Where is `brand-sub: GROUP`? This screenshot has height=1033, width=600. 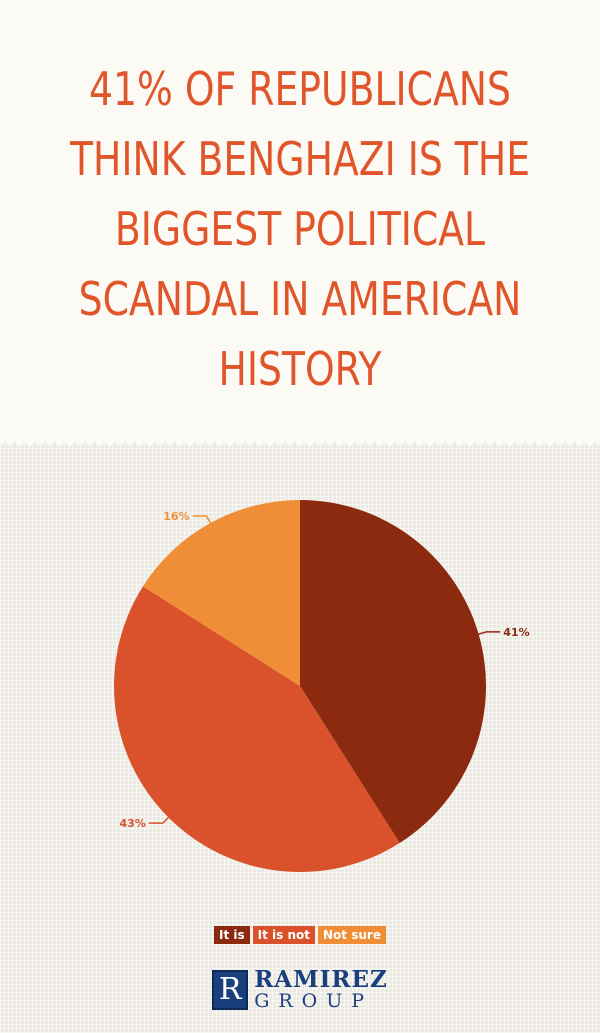 brand-sub: GROUP is located at coordinates (314, 1001).